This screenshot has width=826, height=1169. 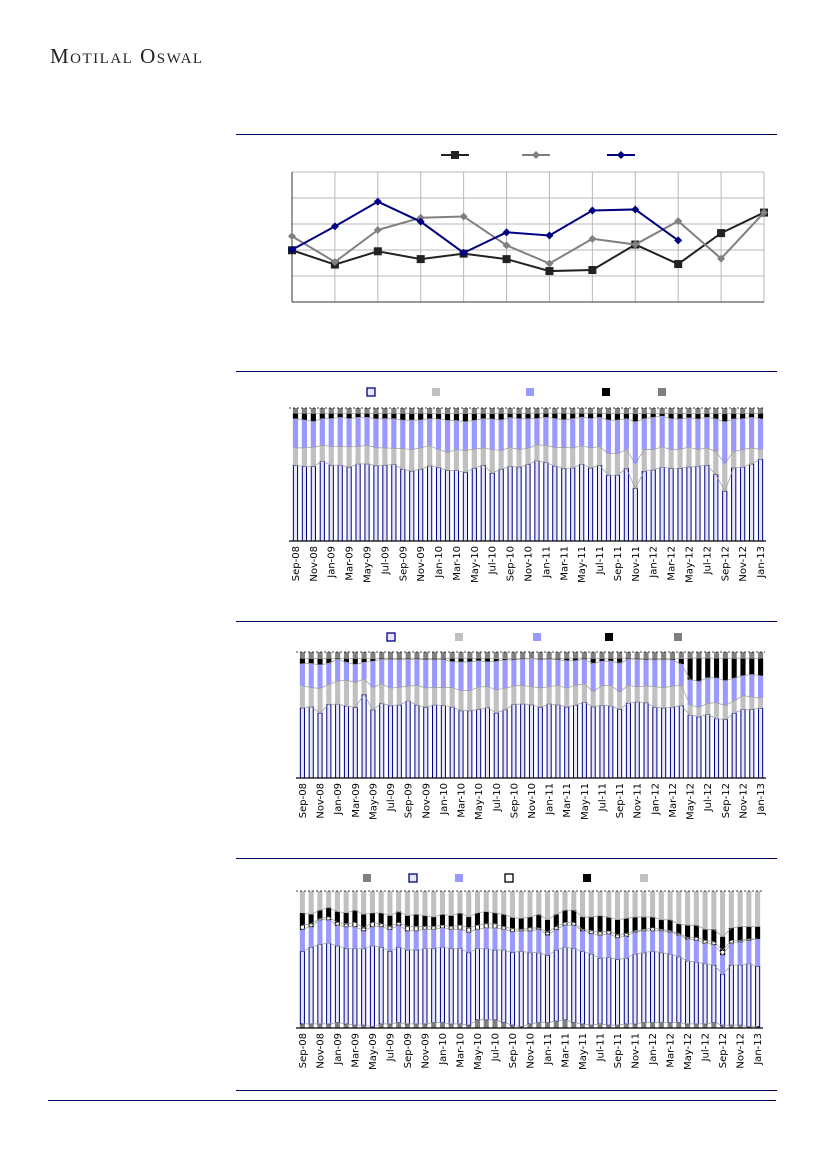 What do you see at coordinates (514, 800) in the screenshot?
I see `x-tick-label: Sep-10` at bounding box center [514, 800].